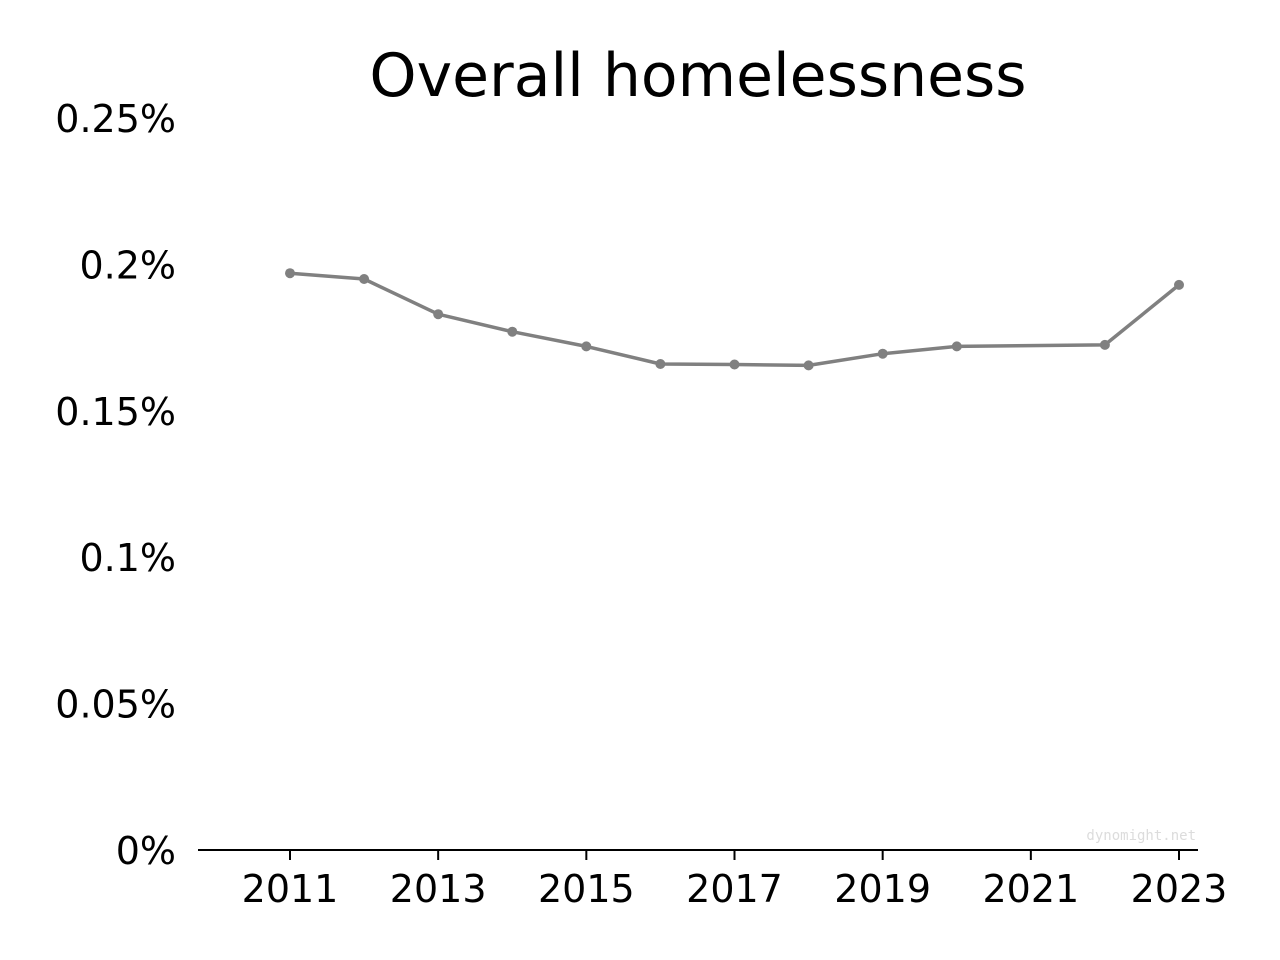 This screenshot has width=1280, height=960. What do you see at coordinates (115, 119) in the screenshot?
I see `y-tick-label: 0.25%` at bounding box center [115, 119].